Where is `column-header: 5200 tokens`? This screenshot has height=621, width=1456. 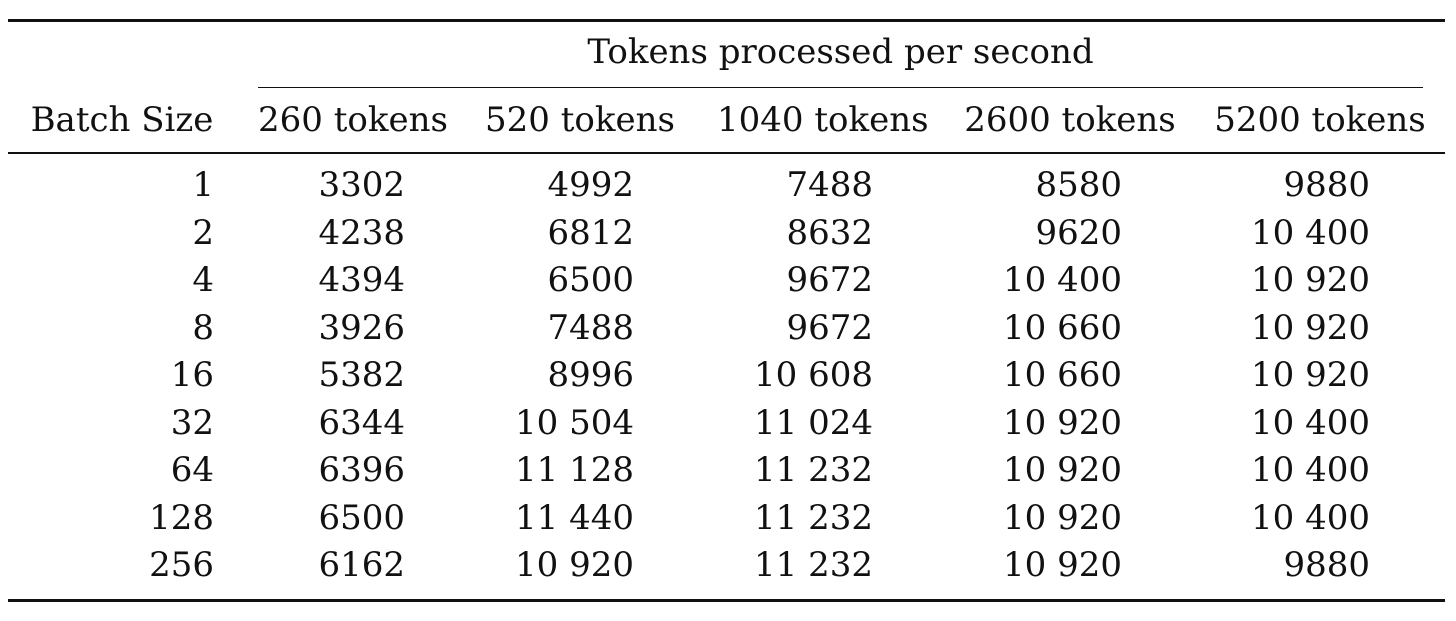
column-header: 5200 tokens is located at coordinates (1320, 120).